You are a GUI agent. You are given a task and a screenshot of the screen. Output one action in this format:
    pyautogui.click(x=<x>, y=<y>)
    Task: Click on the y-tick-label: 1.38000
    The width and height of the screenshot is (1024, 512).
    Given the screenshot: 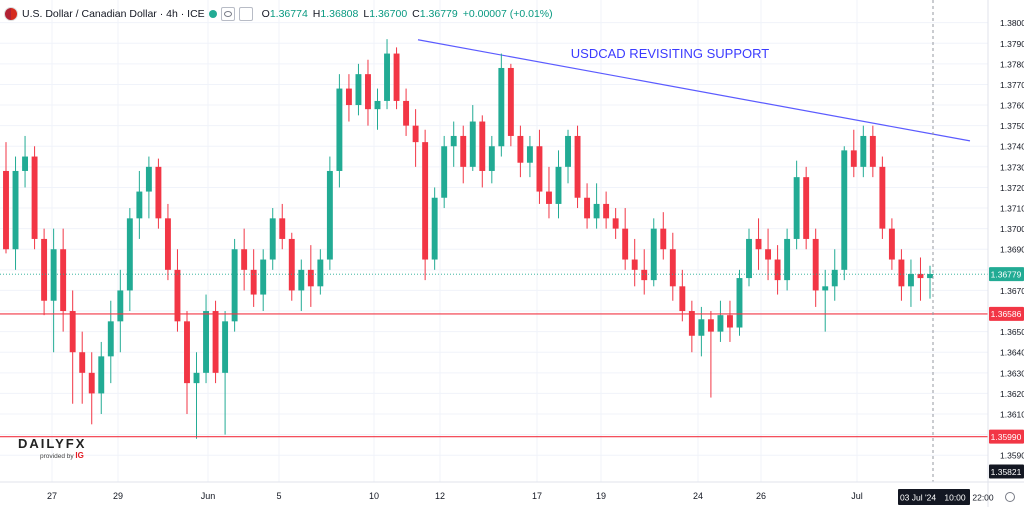 What is the action you would take?
    pyautogui.click(x=1012, y=23)
    